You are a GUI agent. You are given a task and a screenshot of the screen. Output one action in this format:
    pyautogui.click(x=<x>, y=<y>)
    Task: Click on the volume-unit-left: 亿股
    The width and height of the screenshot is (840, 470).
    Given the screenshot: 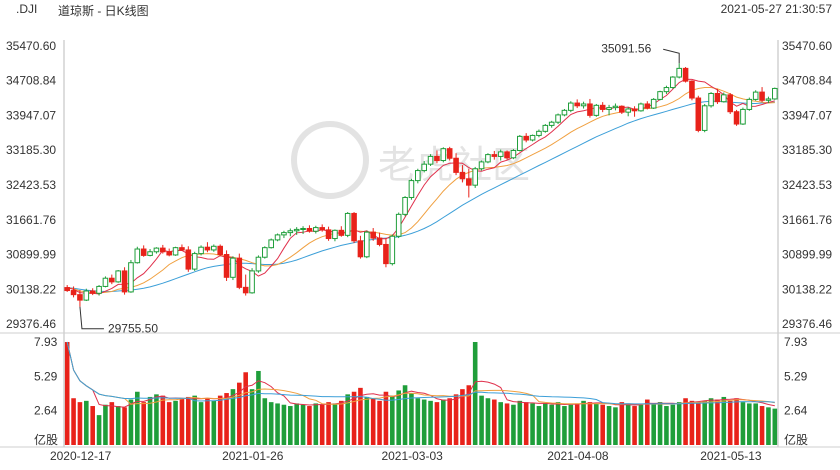 What is the action you would take?
    pyautogui.click(x=46, y=439)
    